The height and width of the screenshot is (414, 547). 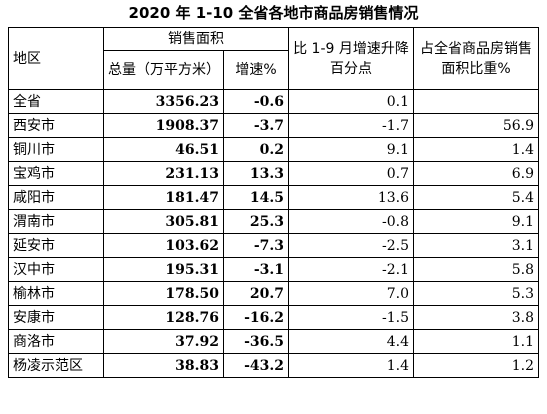 I want to click on header-change-label: 比 1-9 月增速升降百分点, so click(x=351, y=58).